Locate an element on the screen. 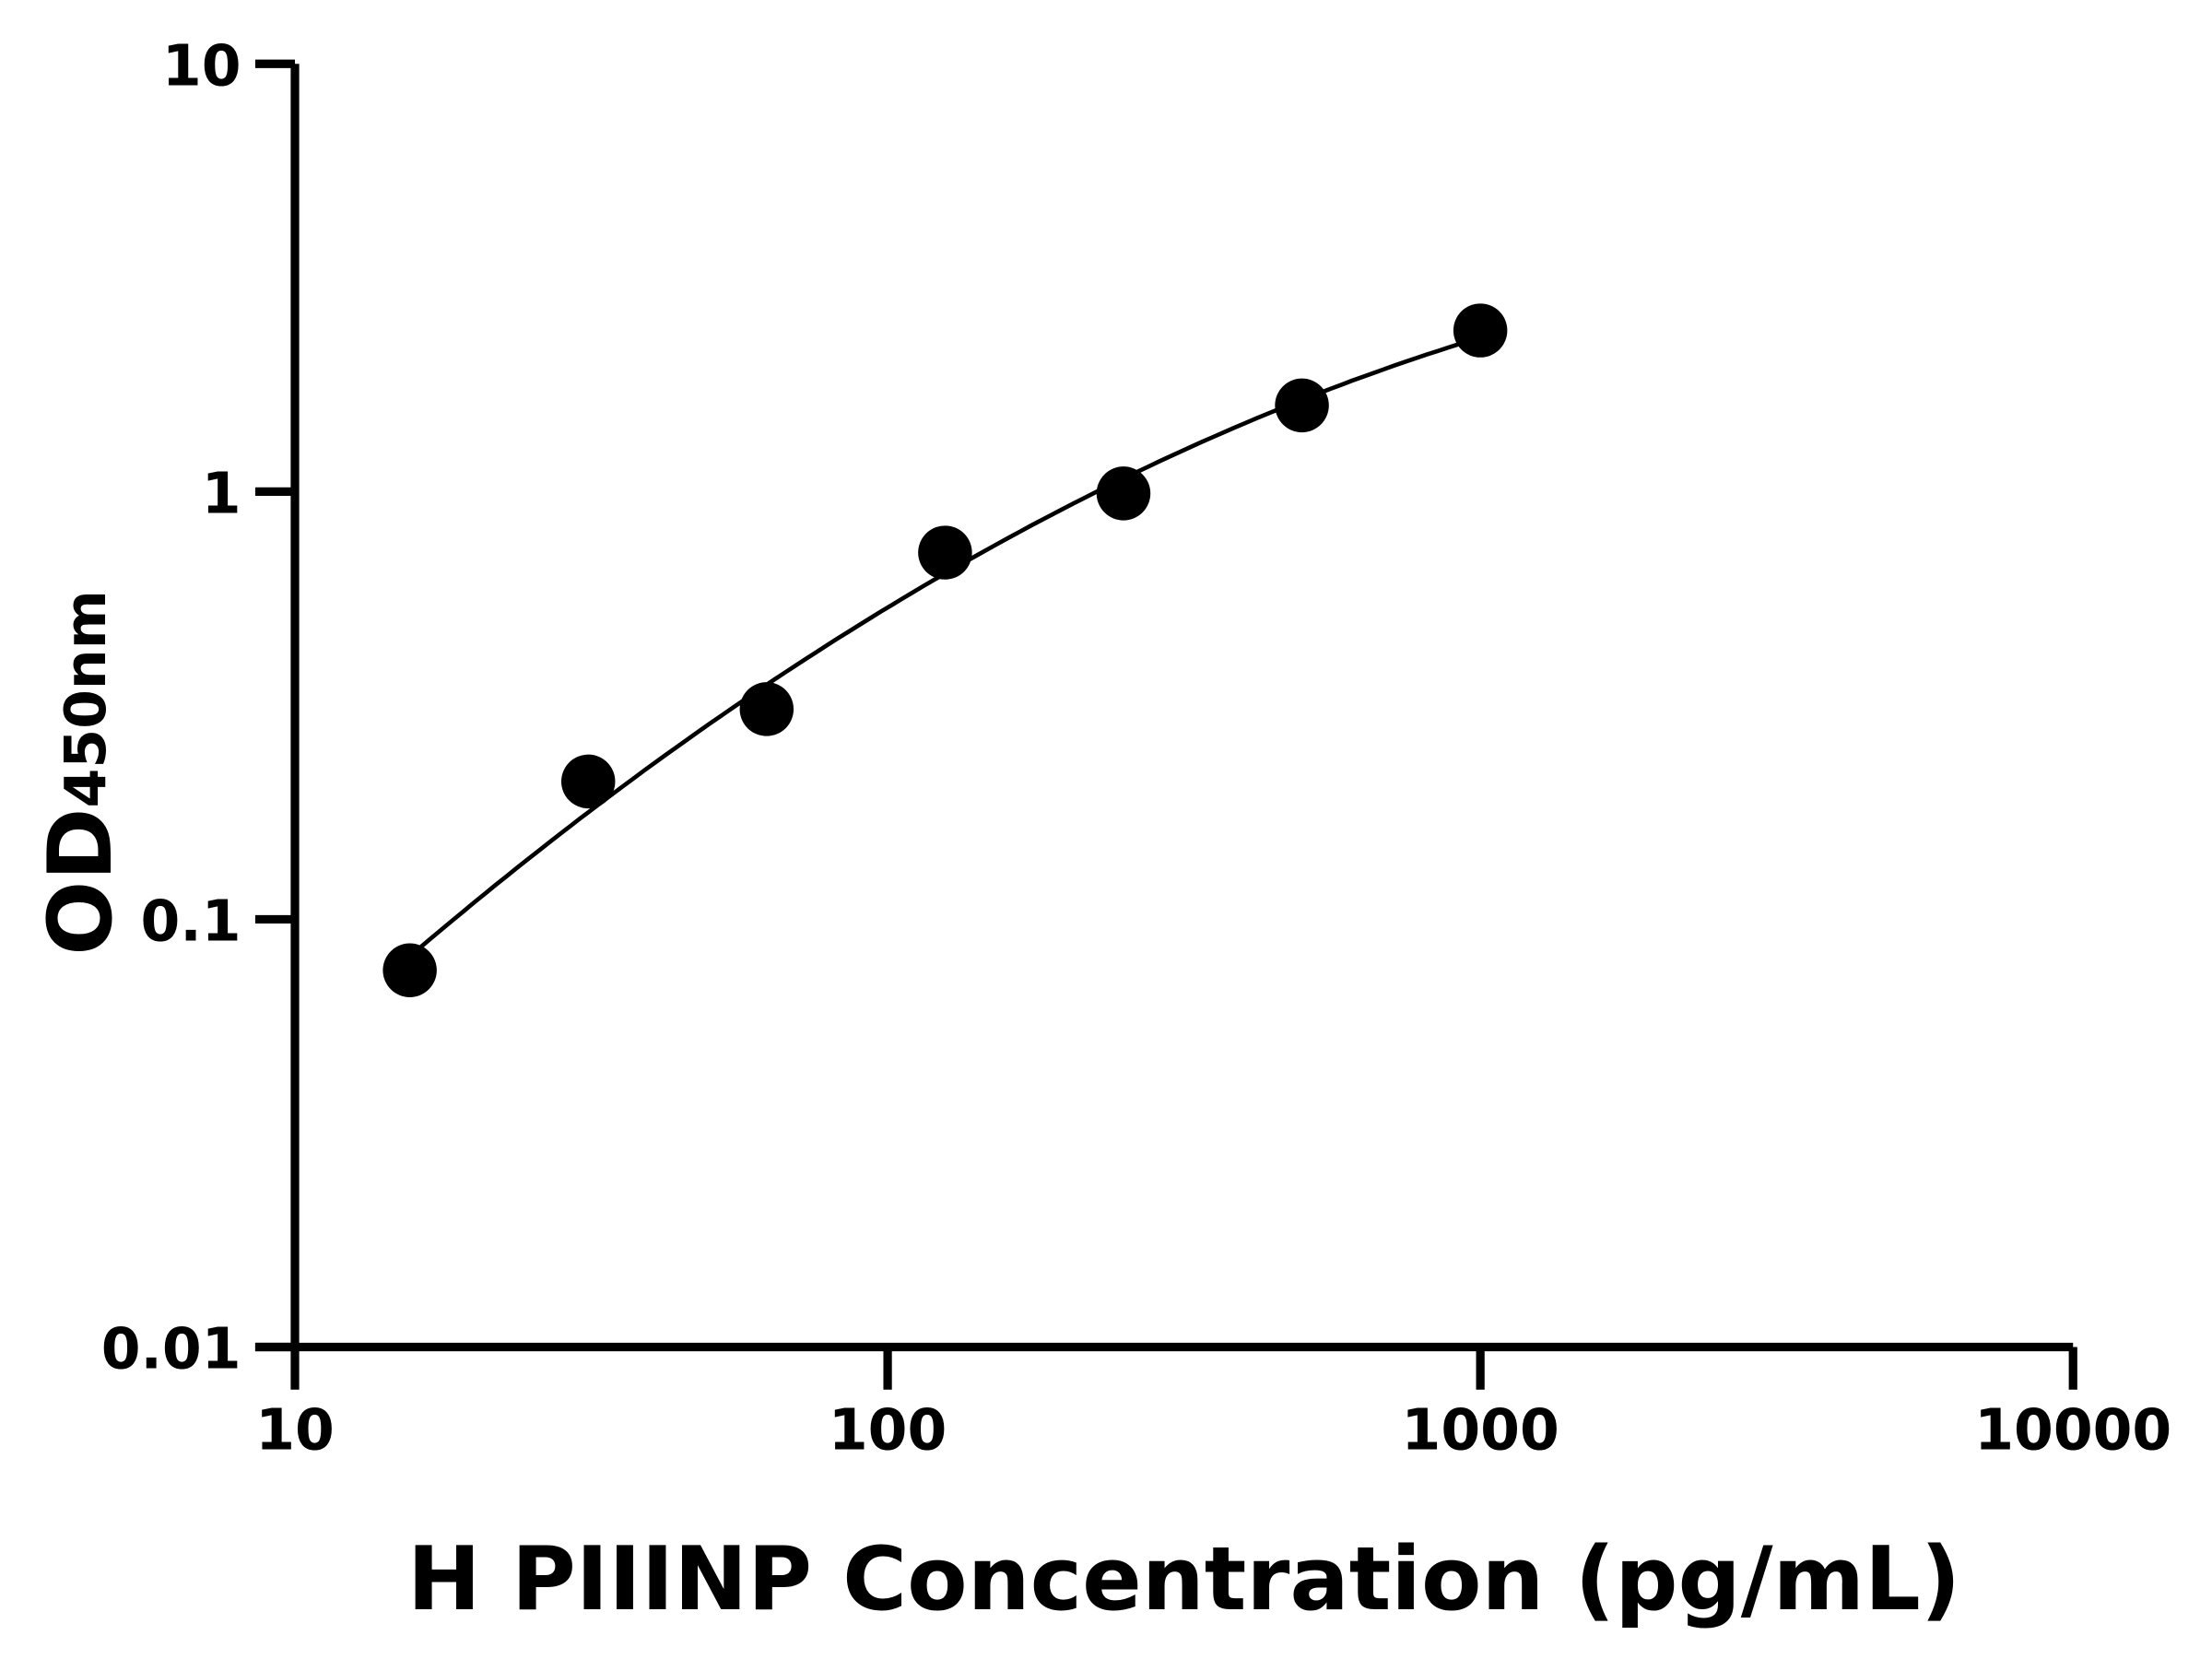 The width and height of the screenshot is (2212, 1659). x-tick-label: 1000 is located at coordinates (1480, 1429).